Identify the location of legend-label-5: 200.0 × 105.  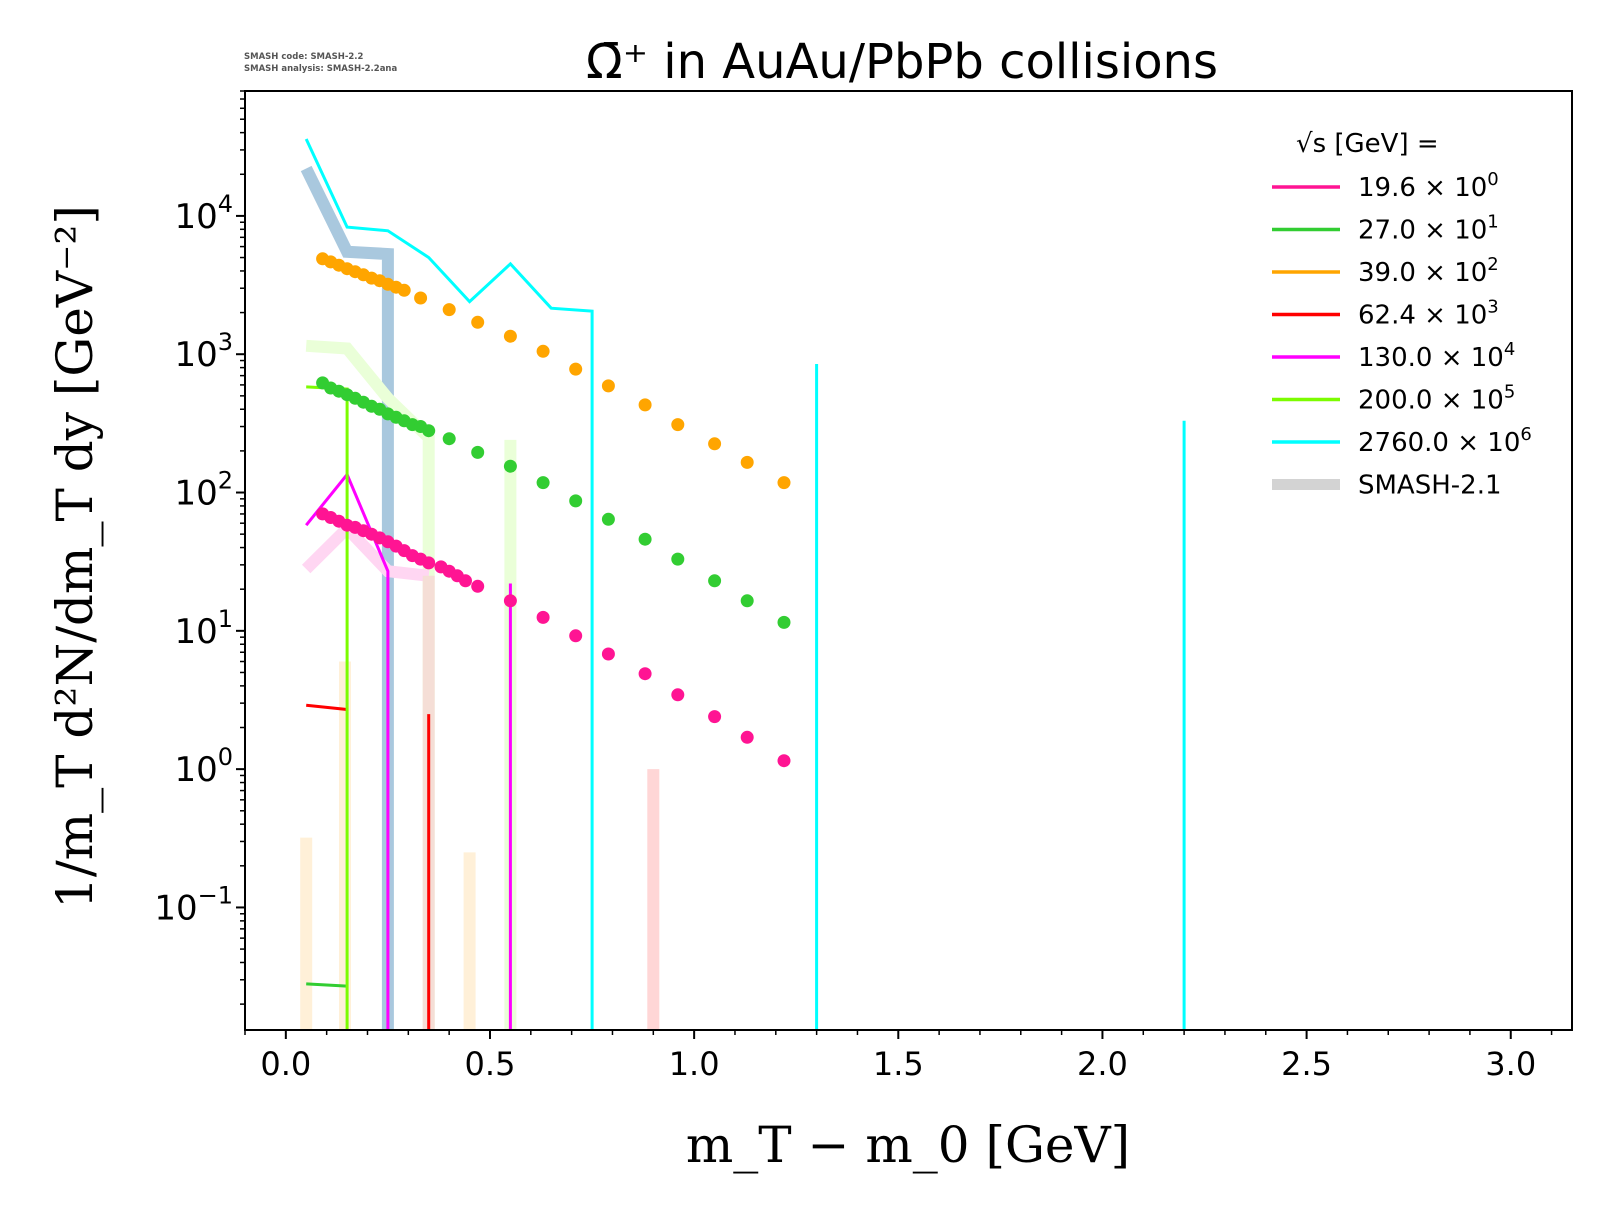
(1436, 399).